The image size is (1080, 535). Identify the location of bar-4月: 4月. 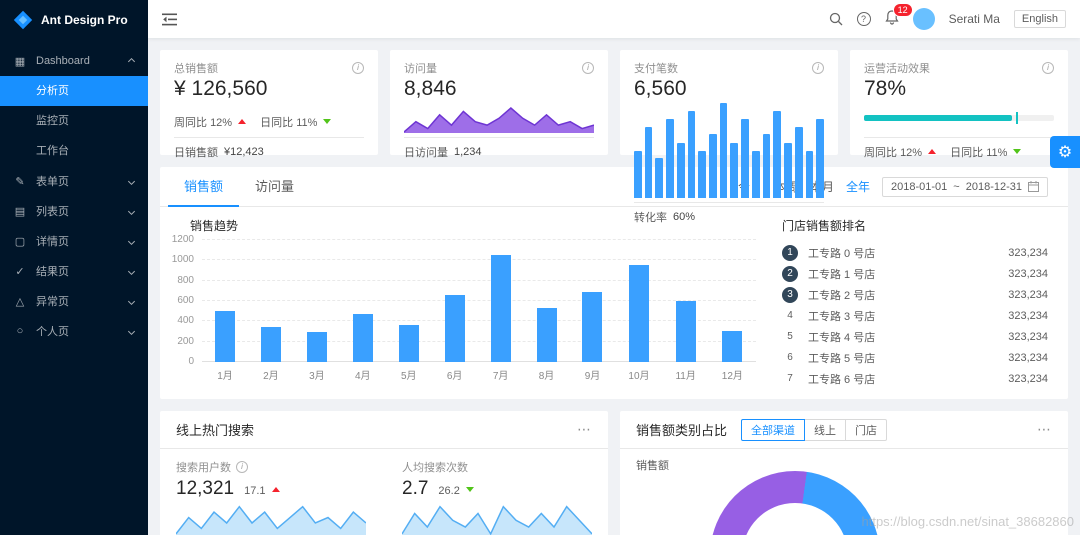
(362, 348).